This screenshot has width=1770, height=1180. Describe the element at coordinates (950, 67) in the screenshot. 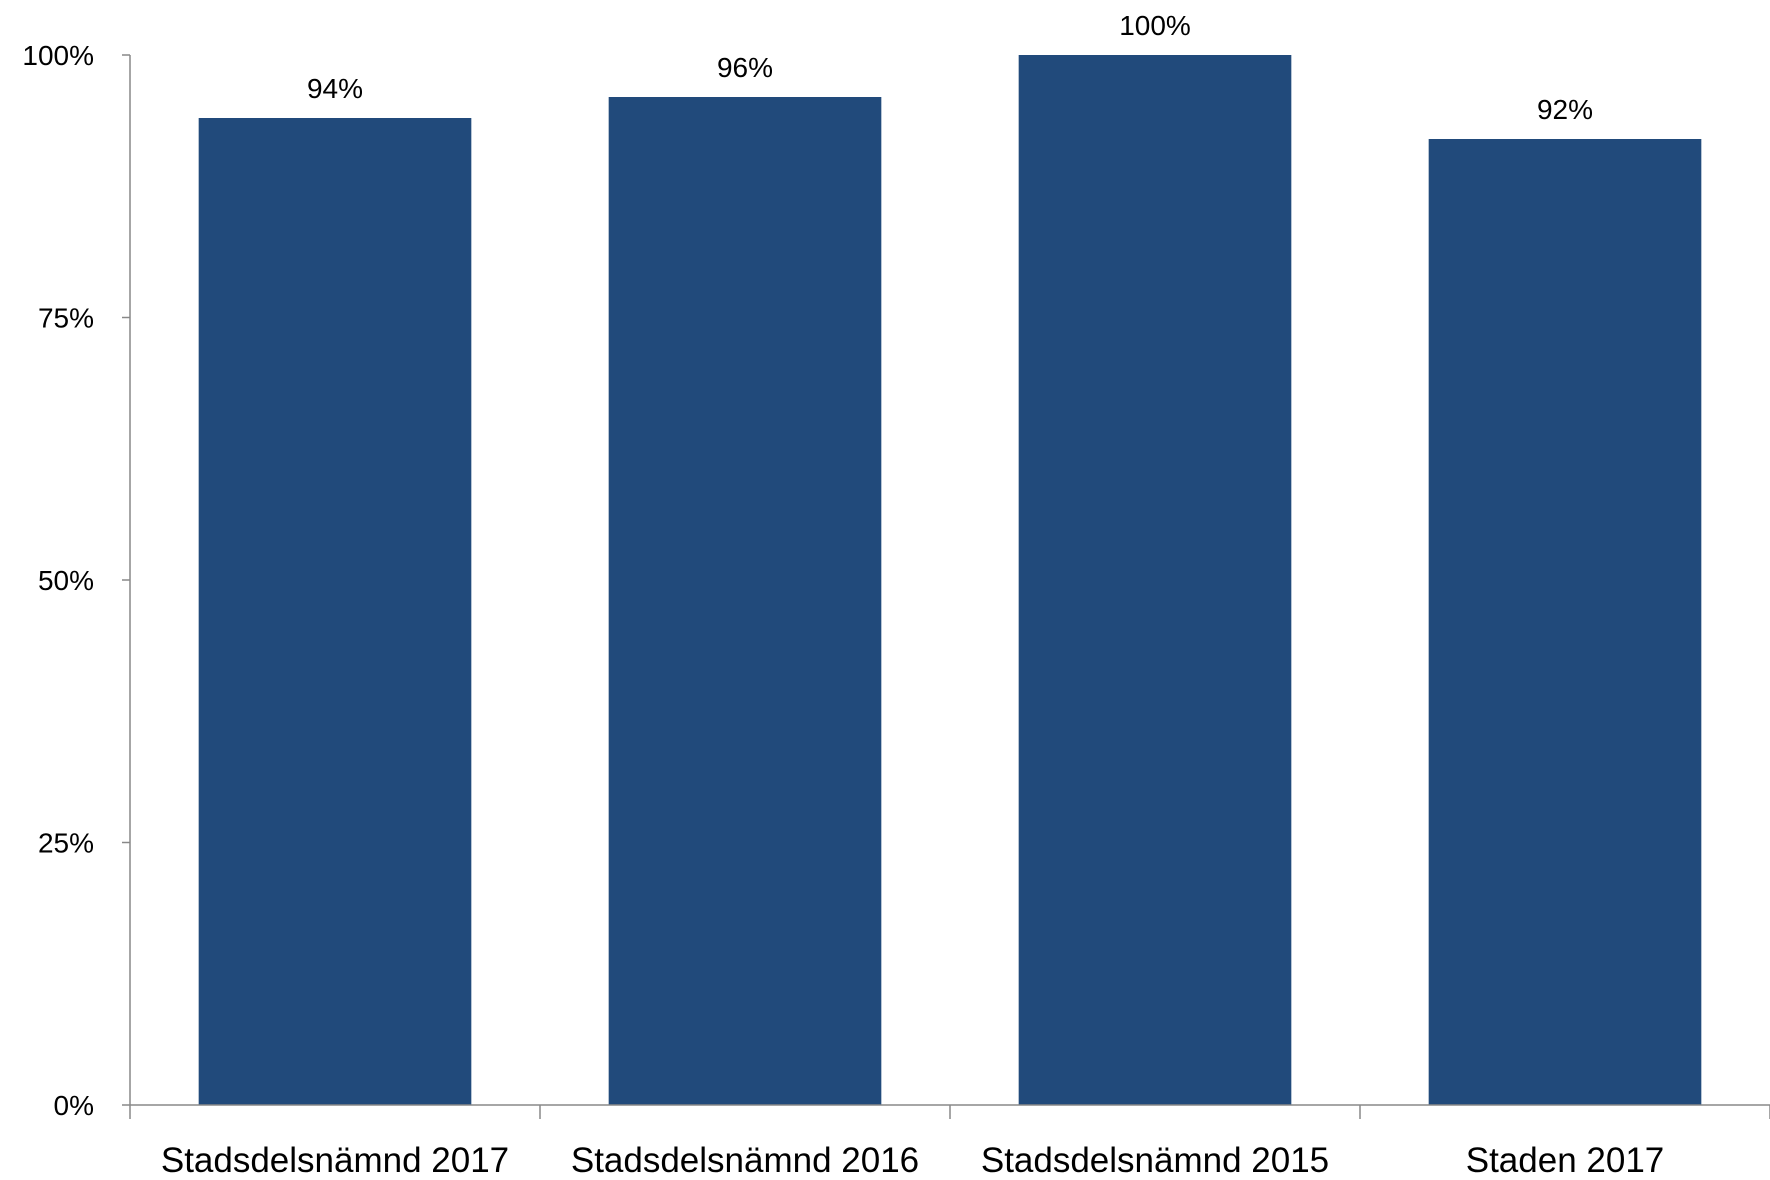

I see `data-labels-group: 94% 96% 100% 92%` at that location.